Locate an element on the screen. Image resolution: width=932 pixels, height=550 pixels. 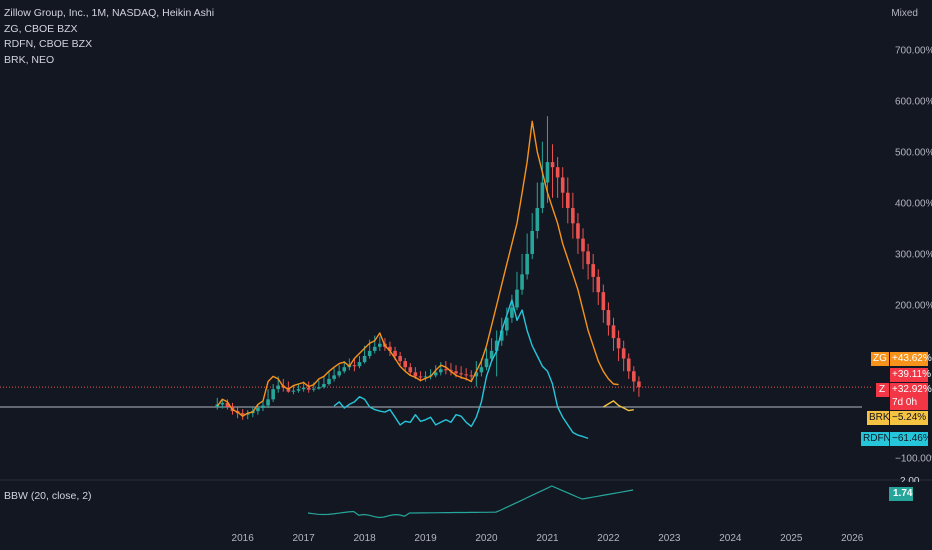
series-line-rdfn is located at coordinates (461, 369).